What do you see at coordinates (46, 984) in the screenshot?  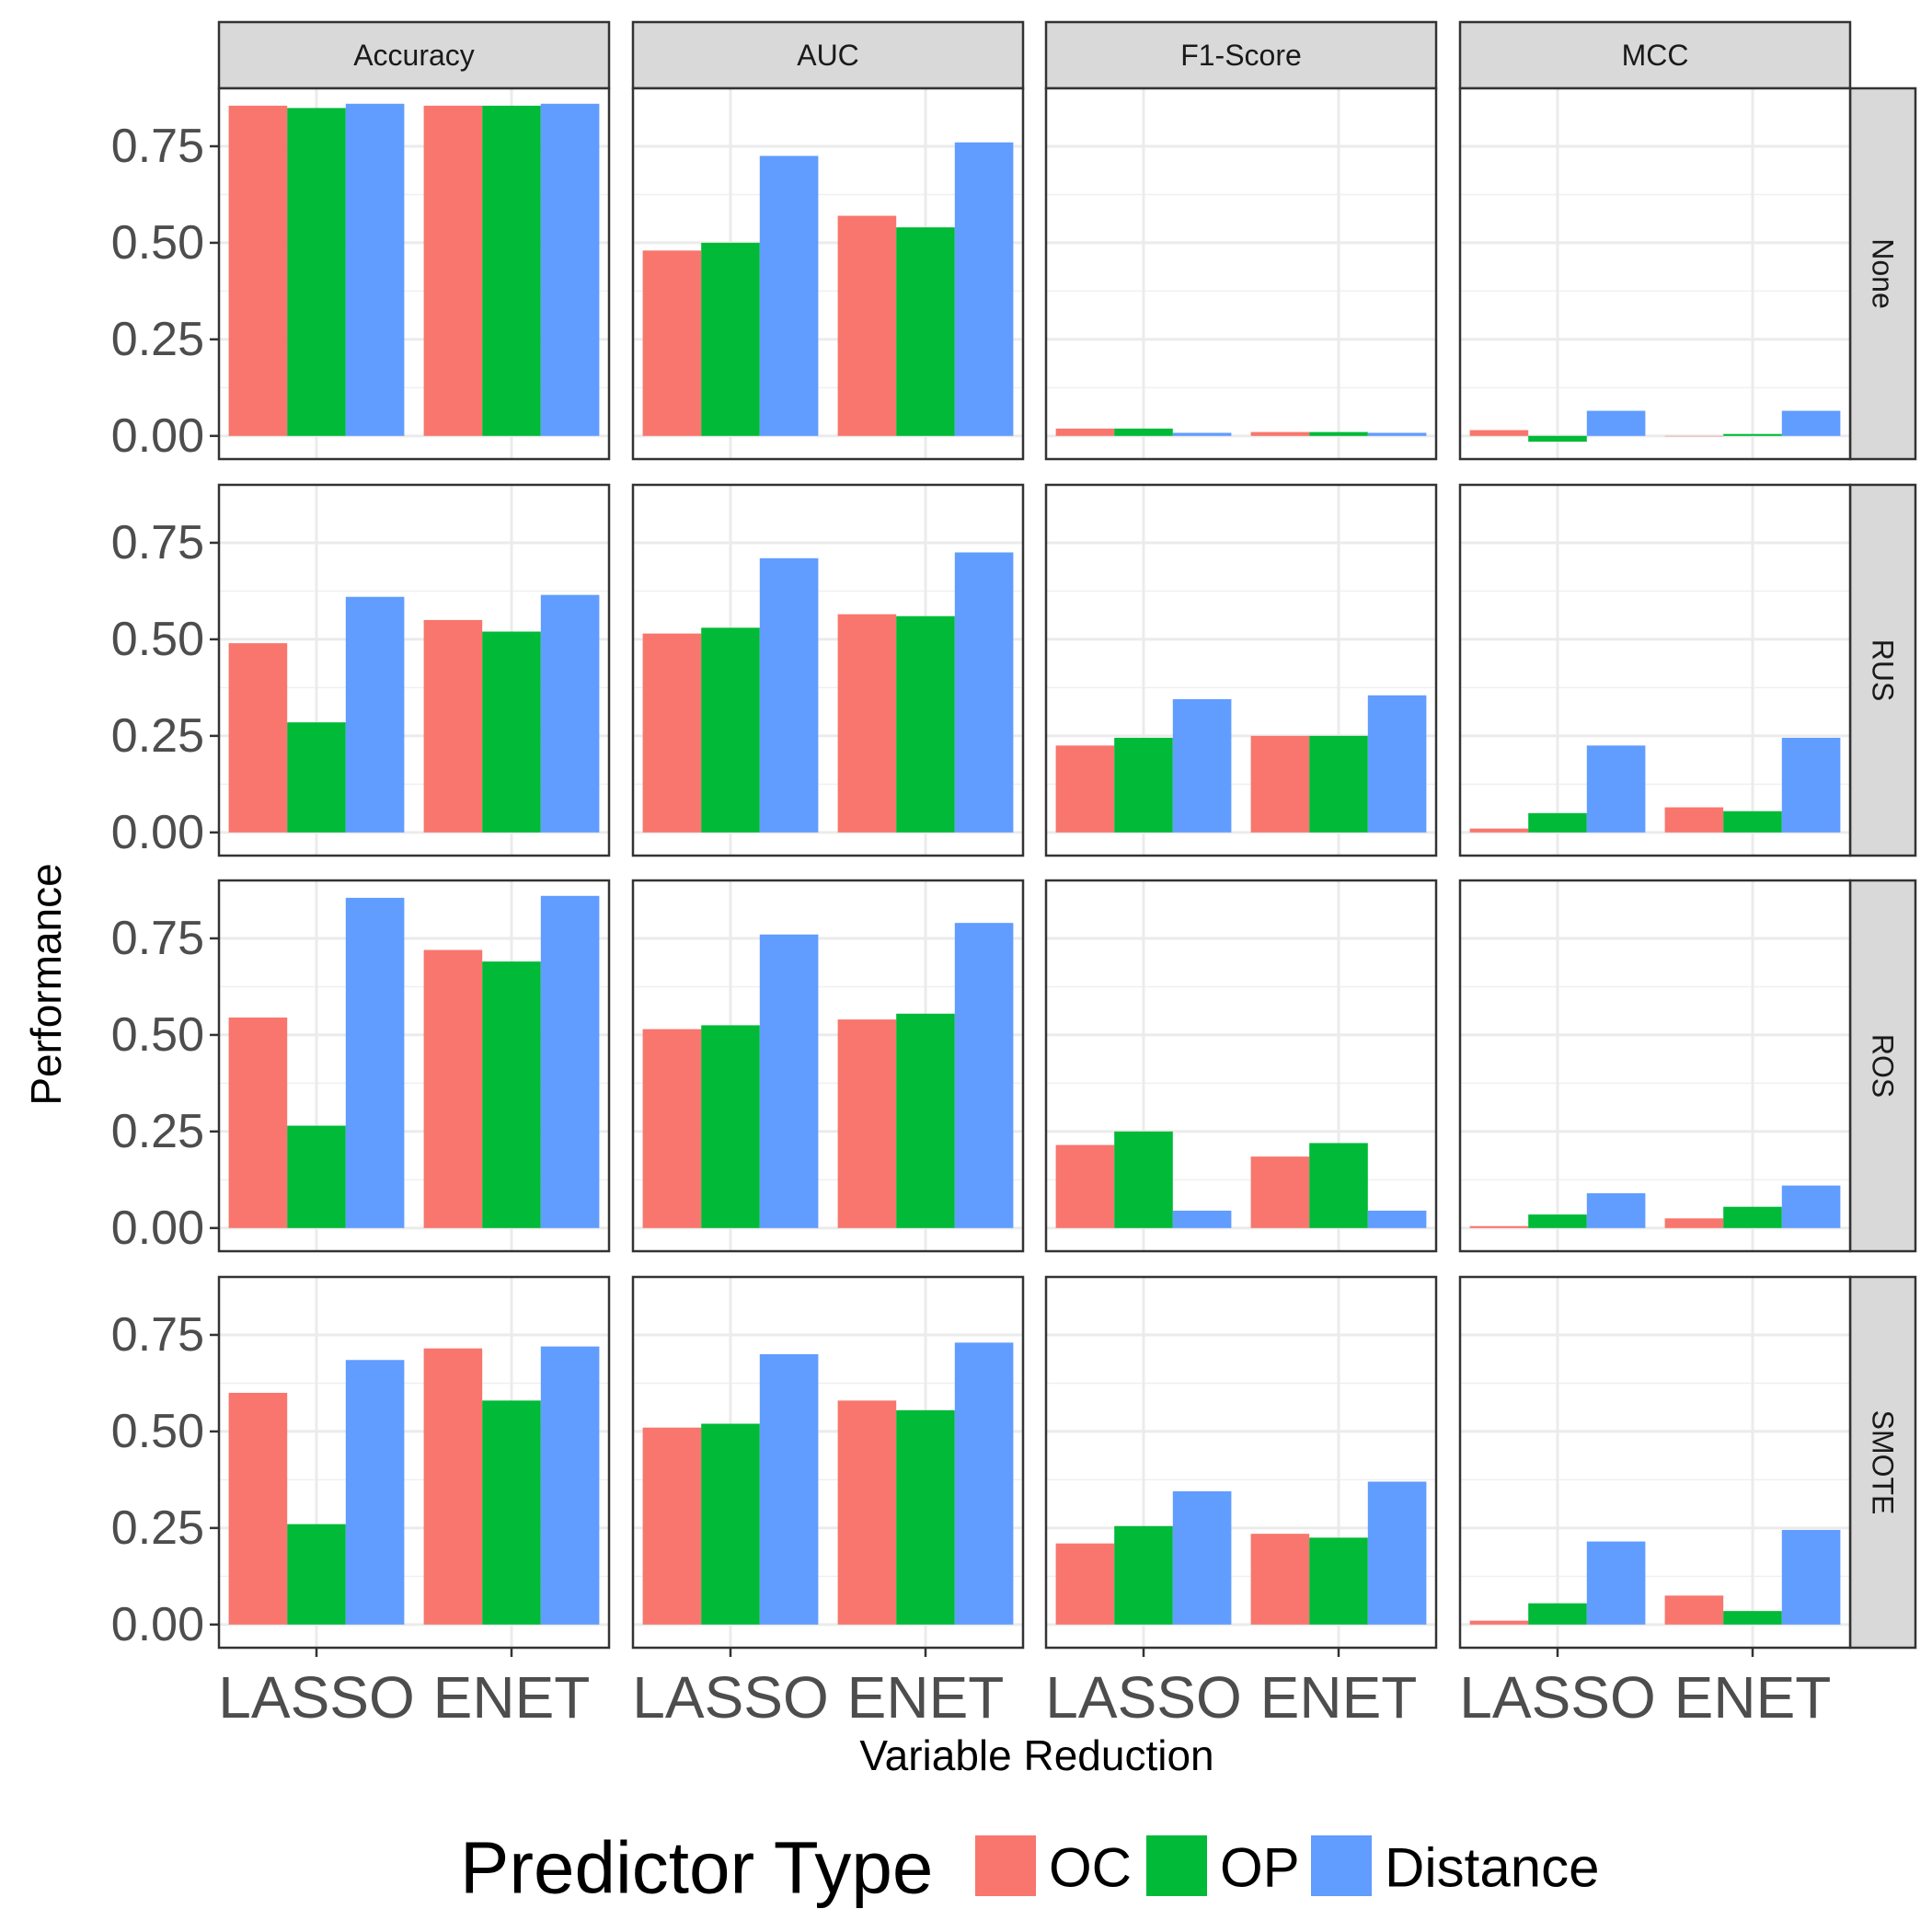 I see `y-axis-title: Performance` at bounding box center [46, 984].